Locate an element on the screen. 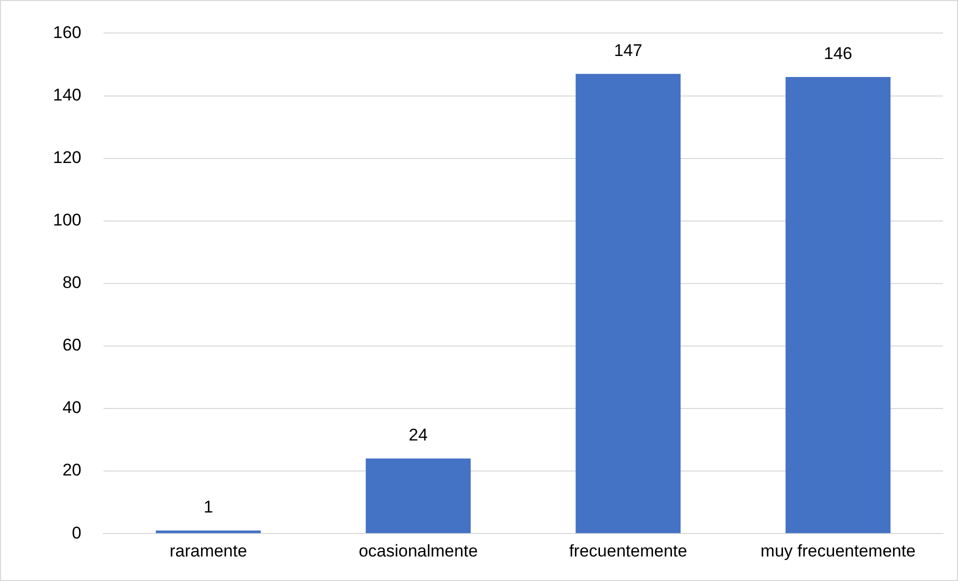 The image size is (958, 581). x-tick-label: frecuentemente is located at coordinates (628, 550).